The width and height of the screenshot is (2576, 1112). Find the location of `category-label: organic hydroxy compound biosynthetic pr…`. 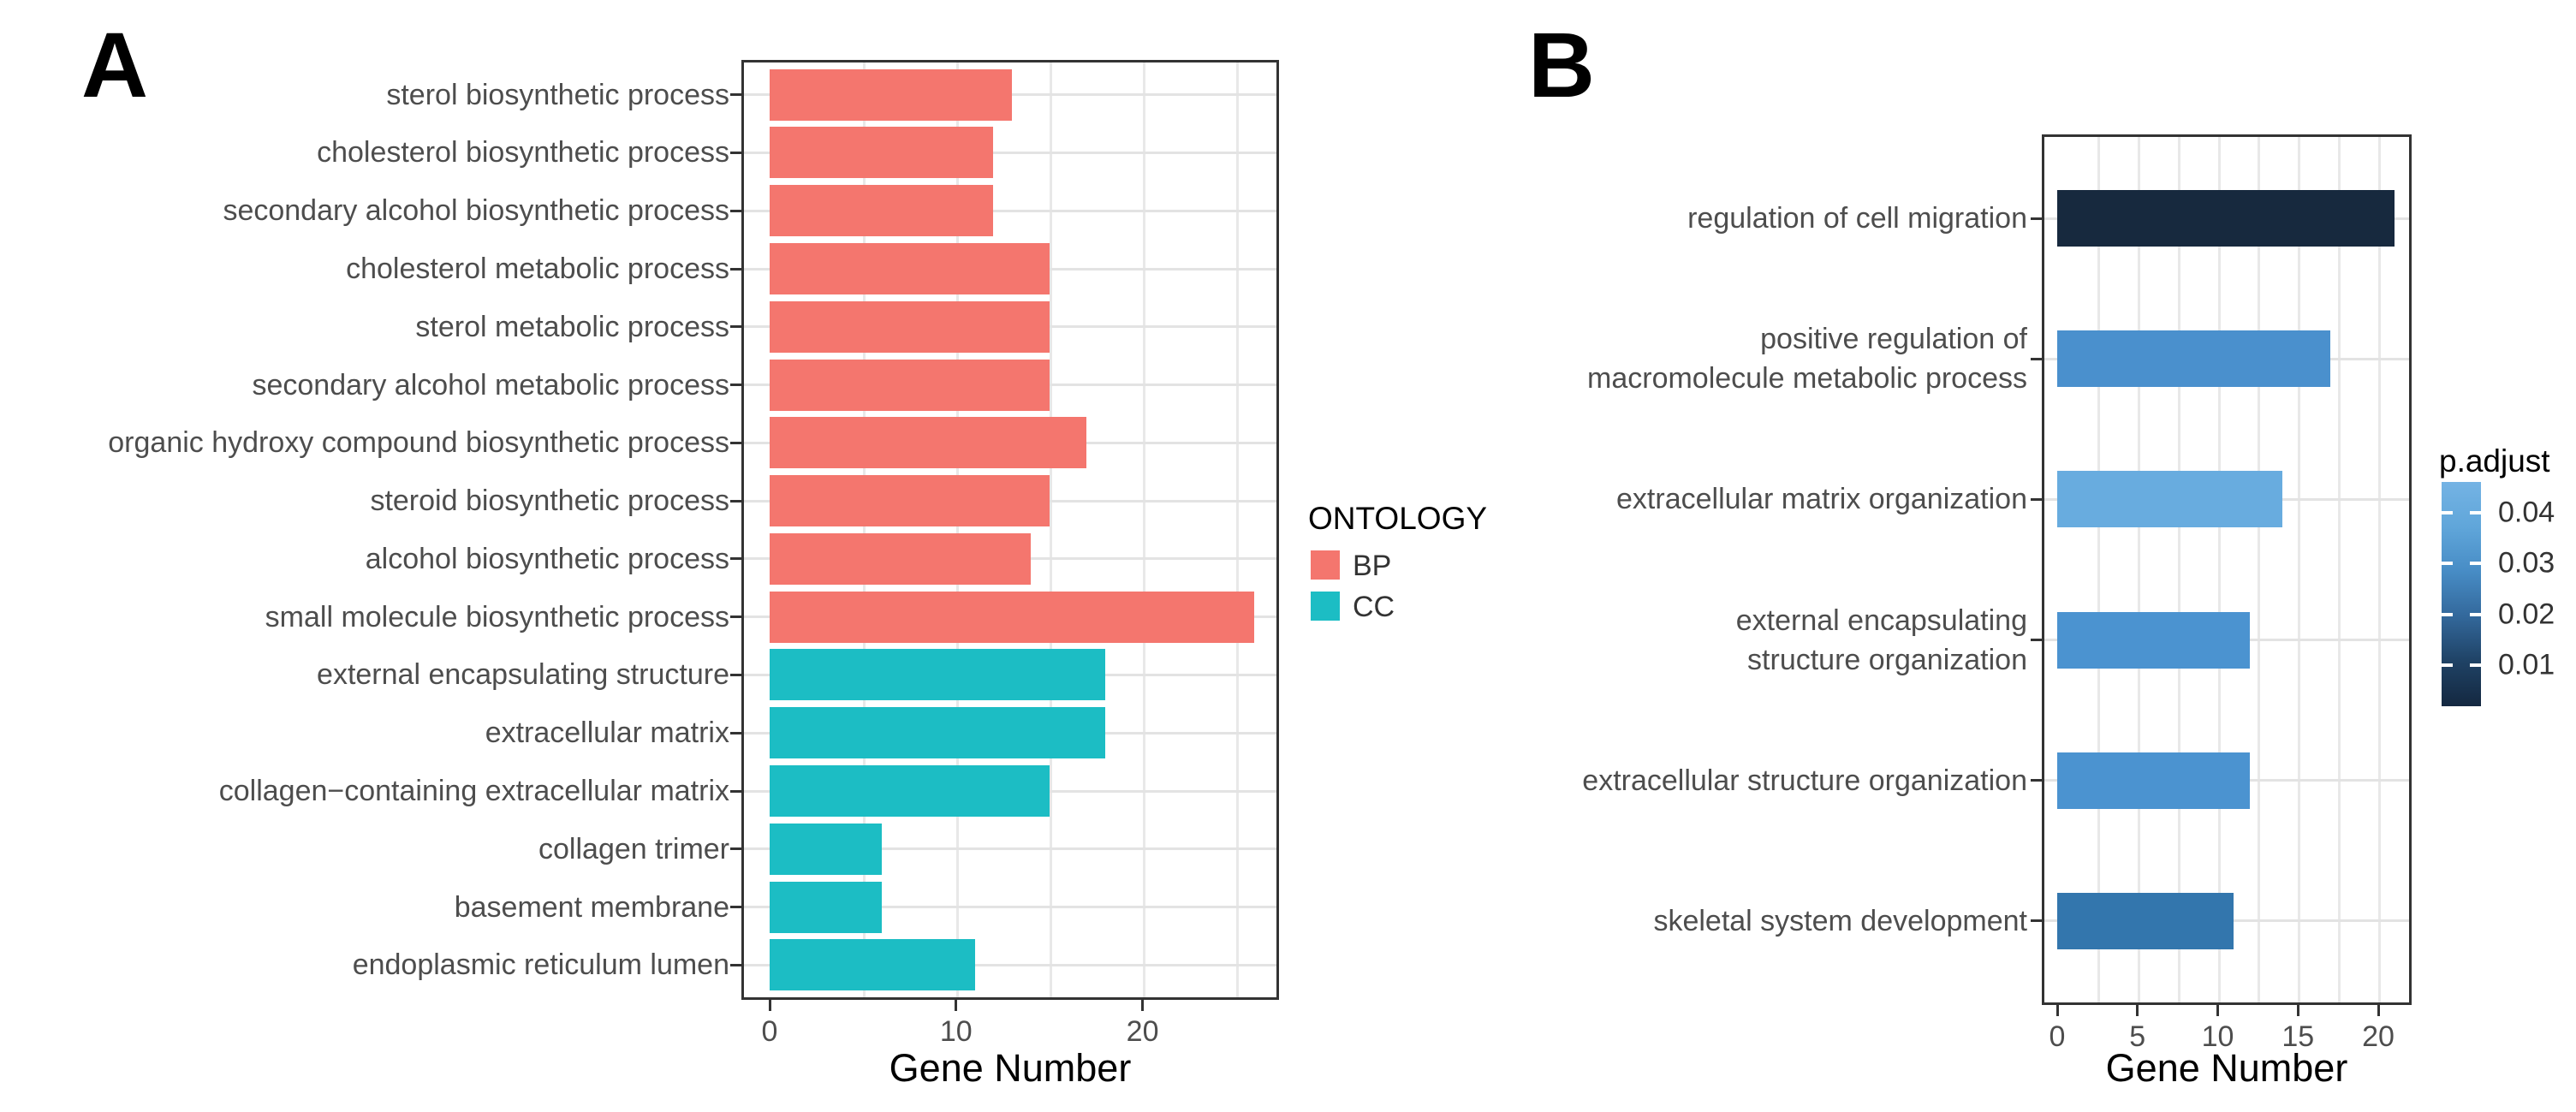

category-label: organic hydroxy compound biosynthetic pr… is located at coordinates (369, 442).